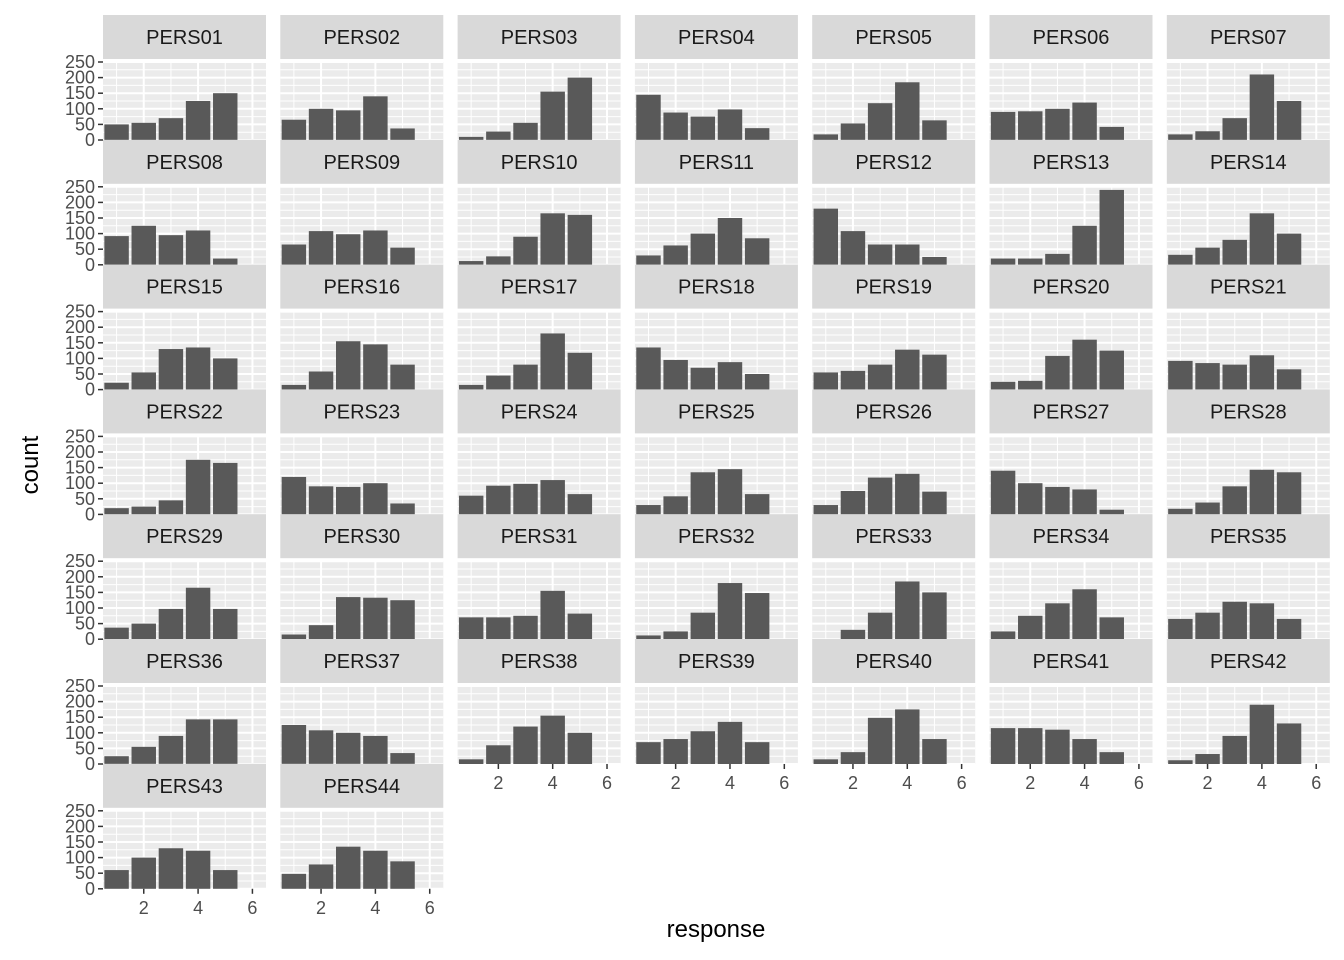 This screenshot has height=960, width=1344. I want to click on facet-pers42: PERS42 2 4 6, so click(1255, 716).